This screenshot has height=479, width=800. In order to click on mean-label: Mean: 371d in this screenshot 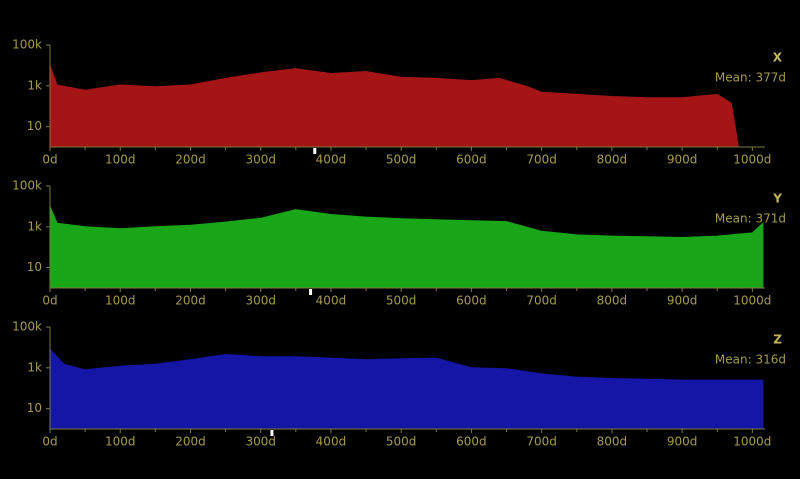, I will do `click(750, 219)`.